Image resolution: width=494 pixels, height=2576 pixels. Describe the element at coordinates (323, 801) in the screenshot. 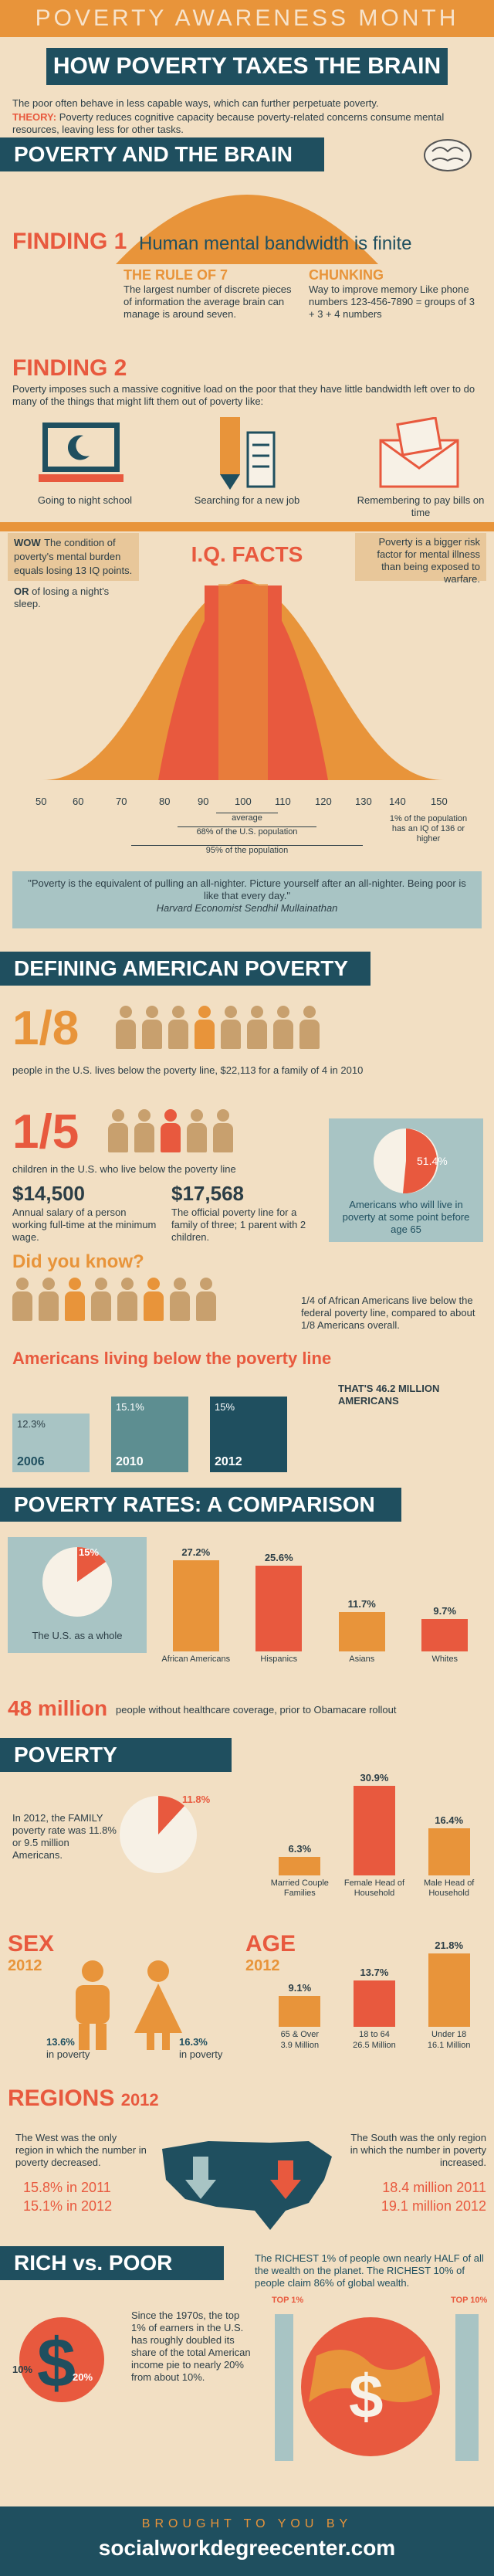

I see `iq-tick-120: 120` at that location.